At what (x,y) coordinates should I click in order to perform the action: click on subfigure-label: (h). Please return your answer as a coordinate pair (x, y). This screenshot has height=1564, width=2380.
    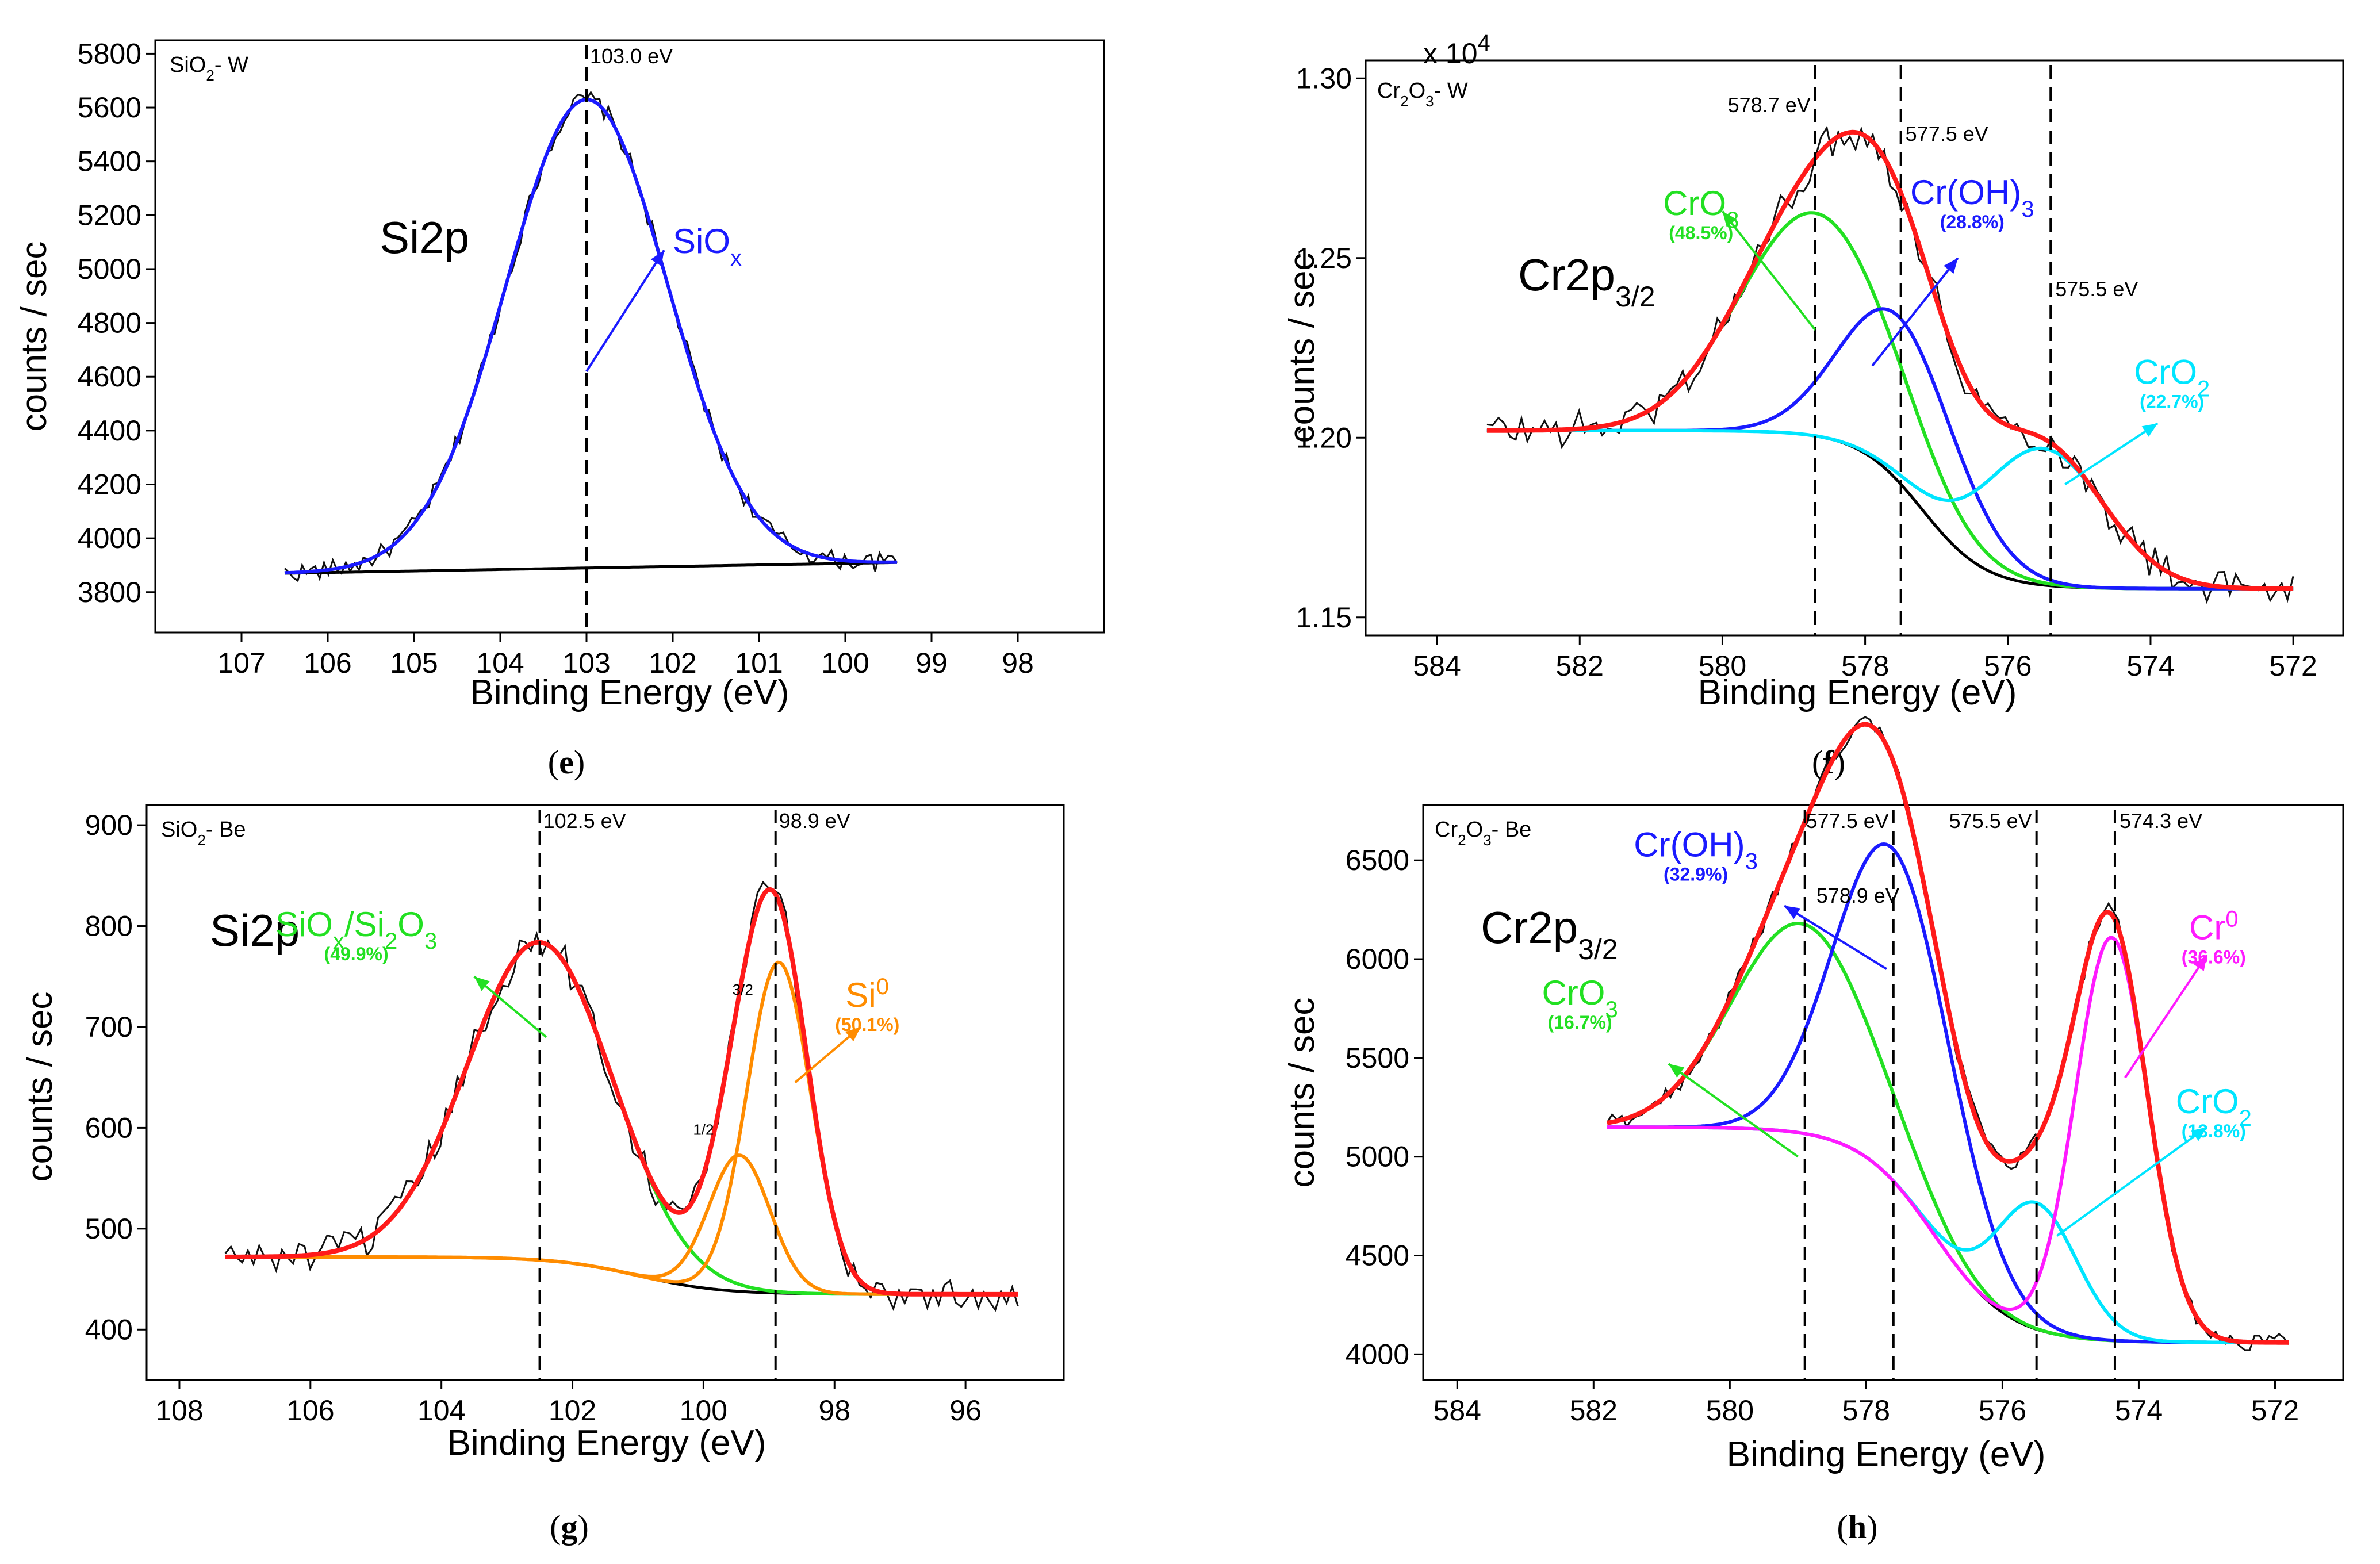
    Looking at the image, I should click on (1858, 1527).